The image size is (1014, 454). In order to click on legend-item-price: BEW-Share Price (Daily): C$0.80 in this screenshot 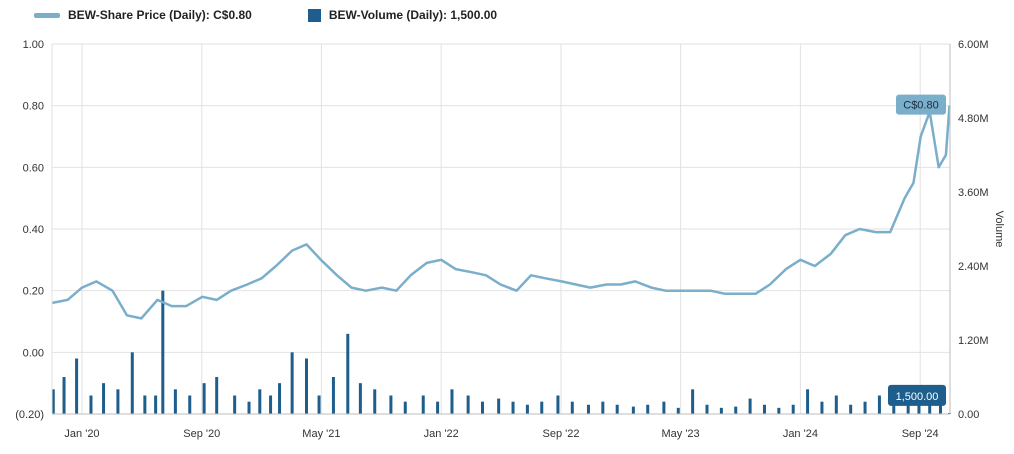, I will do `click(143, 15)`.